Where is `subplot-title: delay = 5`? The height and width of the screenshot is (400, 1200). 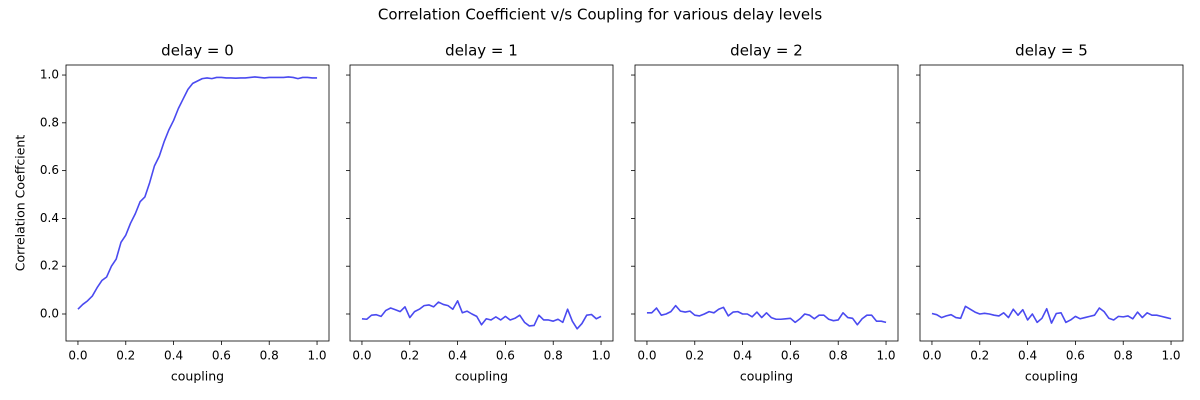 subplot-title: delay = 5 is located at coordinates (1051, 51).